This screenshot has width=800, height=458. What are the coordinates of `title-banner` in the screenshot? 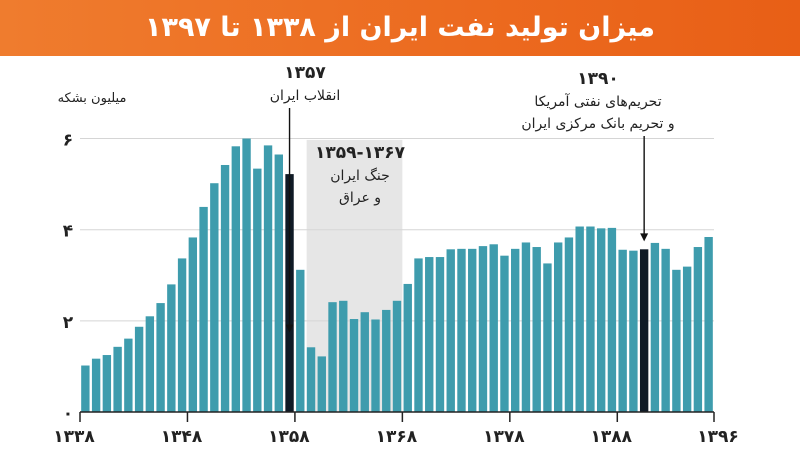 It's located at (400, 28).